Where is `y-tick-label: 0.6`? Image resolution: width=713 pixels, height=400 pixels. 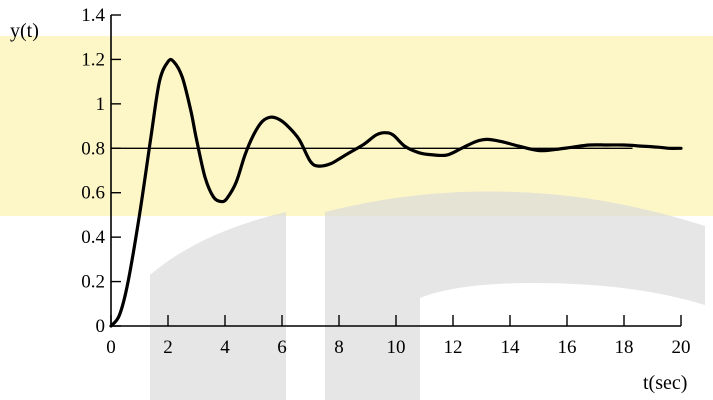
y-tick-label: 0.6 is located at coordinates (93, 193).